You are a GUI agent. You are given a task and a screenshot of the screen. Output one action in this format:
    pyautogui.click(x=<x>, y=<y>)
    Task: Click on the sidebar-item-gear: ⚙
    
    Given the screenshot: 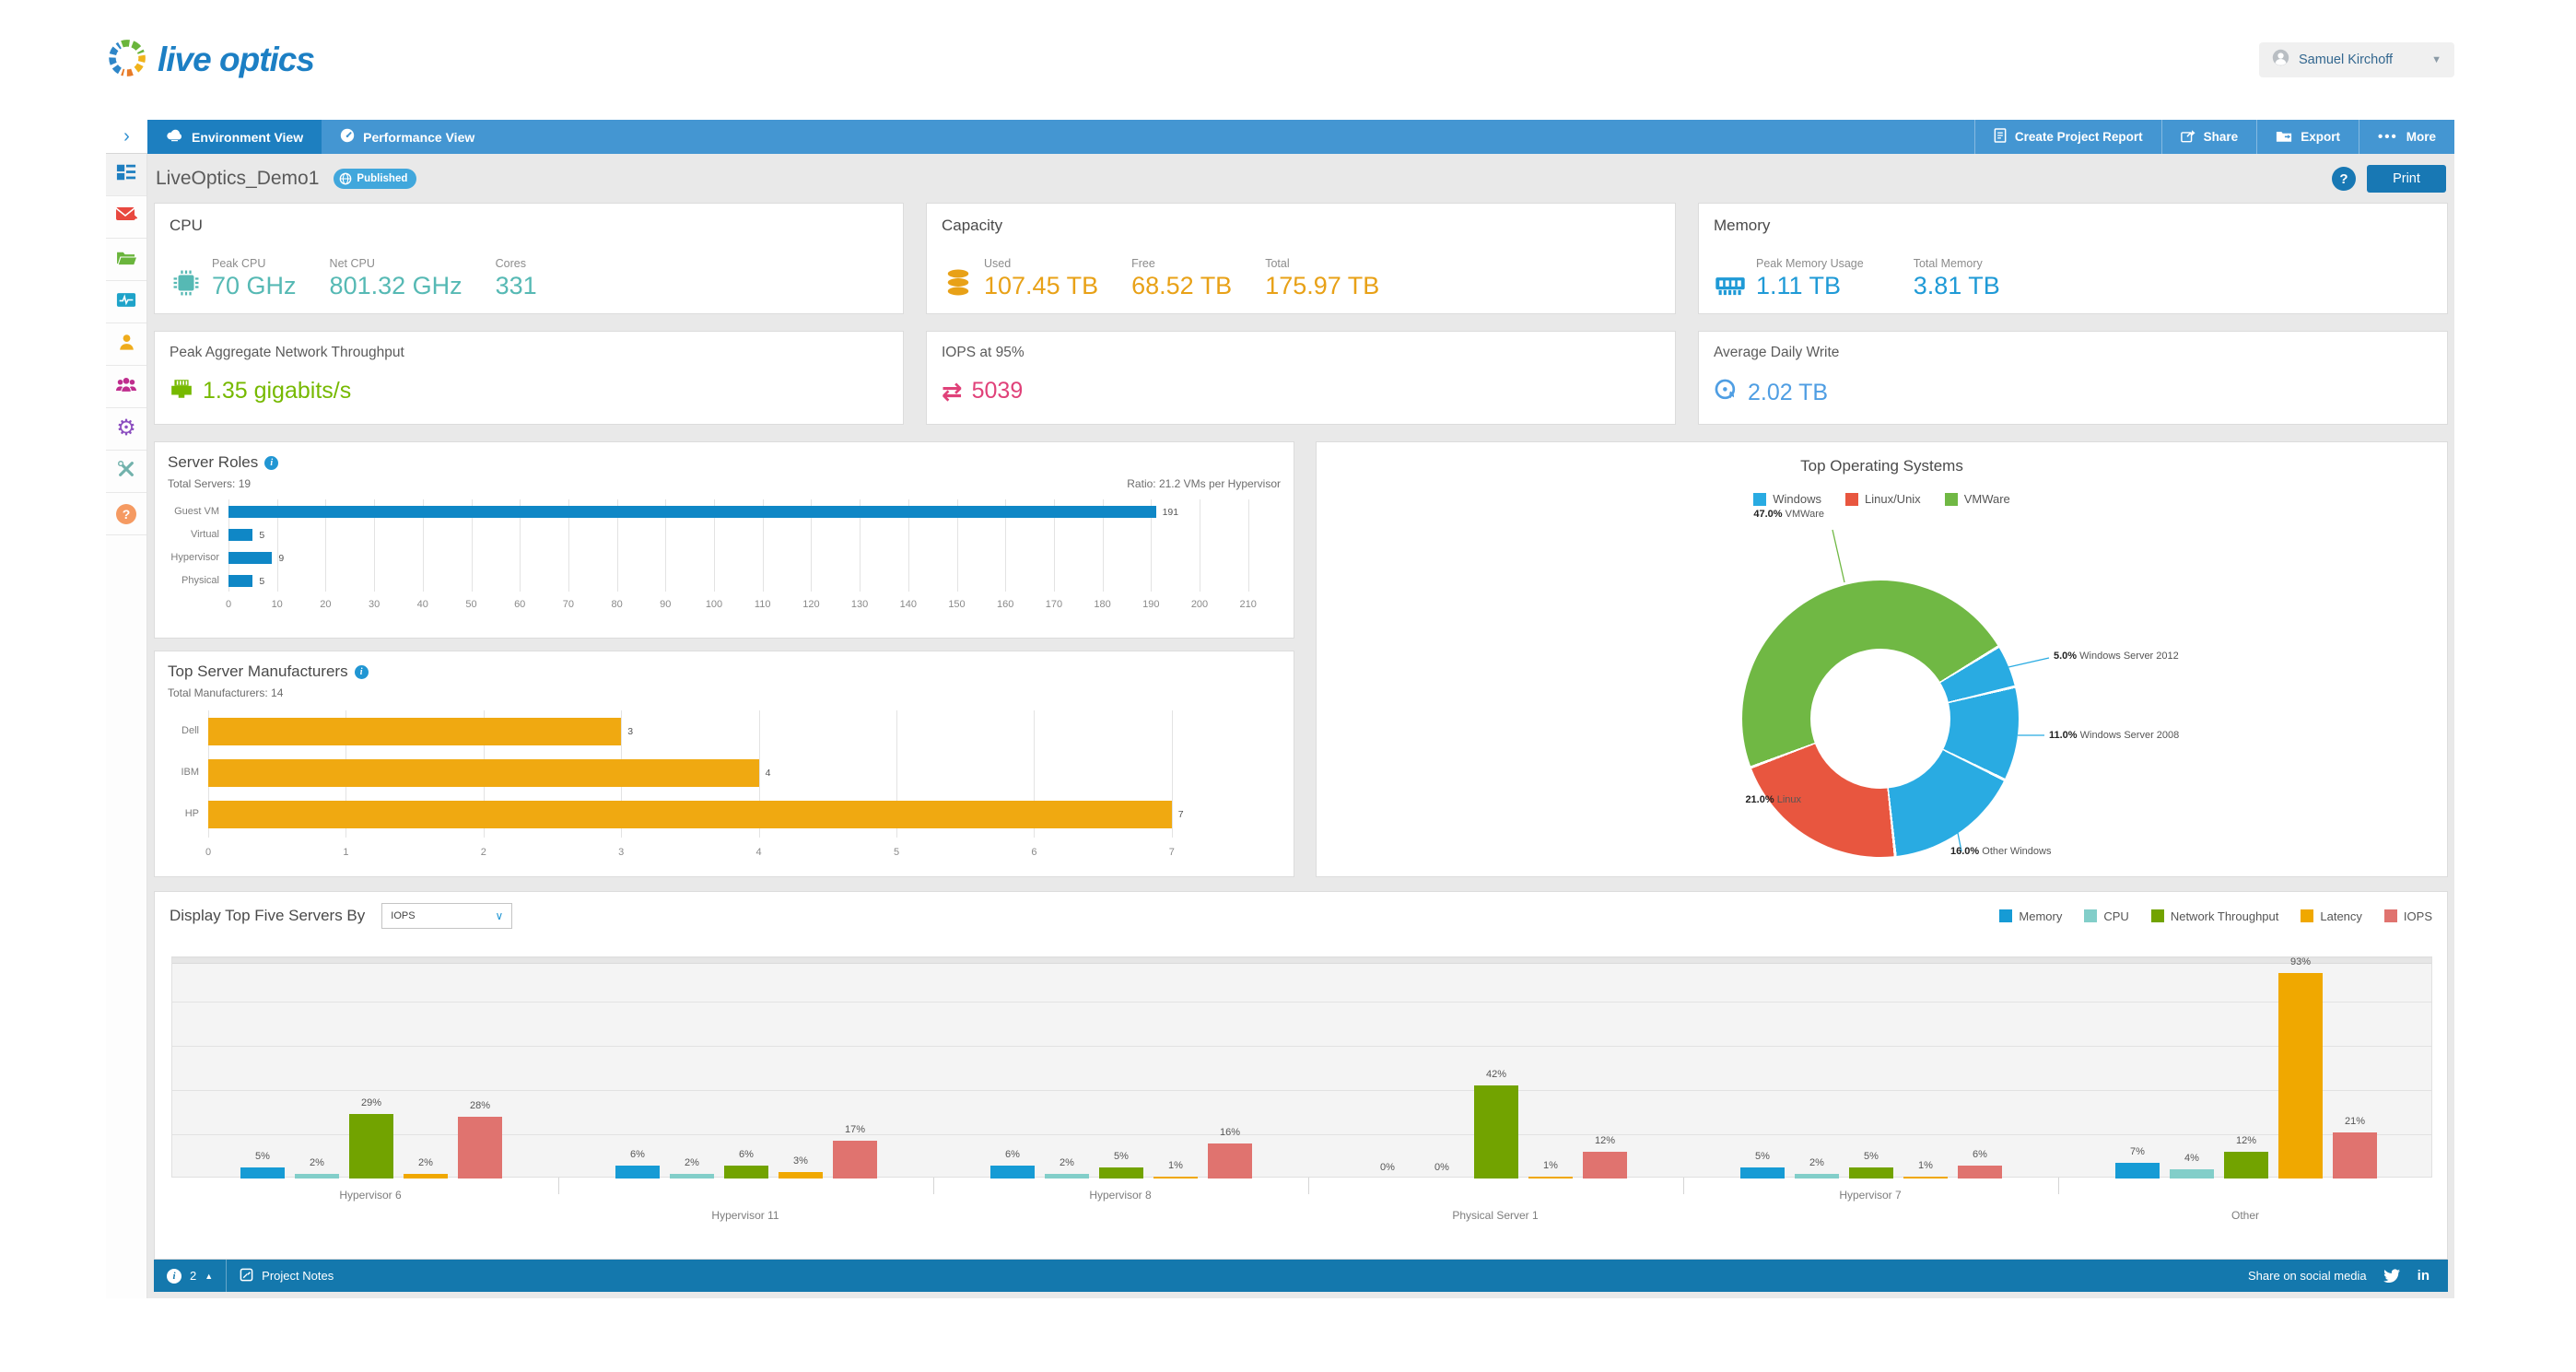 What is the action you would take?
    pyautogui.click(x=126, y=429)
    